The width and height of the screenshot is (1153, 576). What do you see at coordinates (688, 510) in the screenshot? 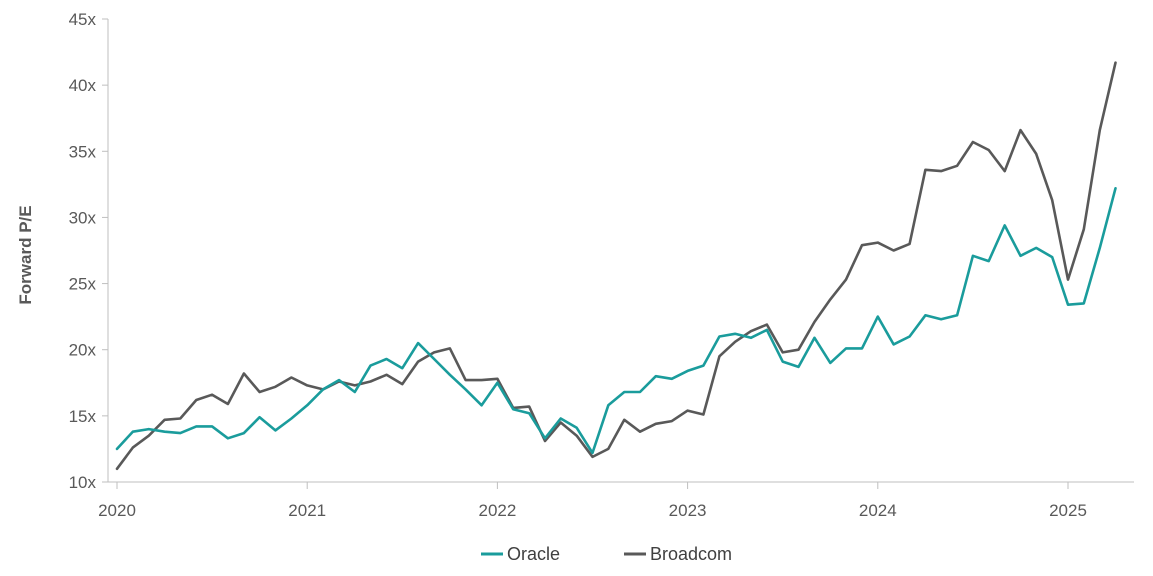
I see `x-tick-label: 2023` at bounding box center [688, 510].